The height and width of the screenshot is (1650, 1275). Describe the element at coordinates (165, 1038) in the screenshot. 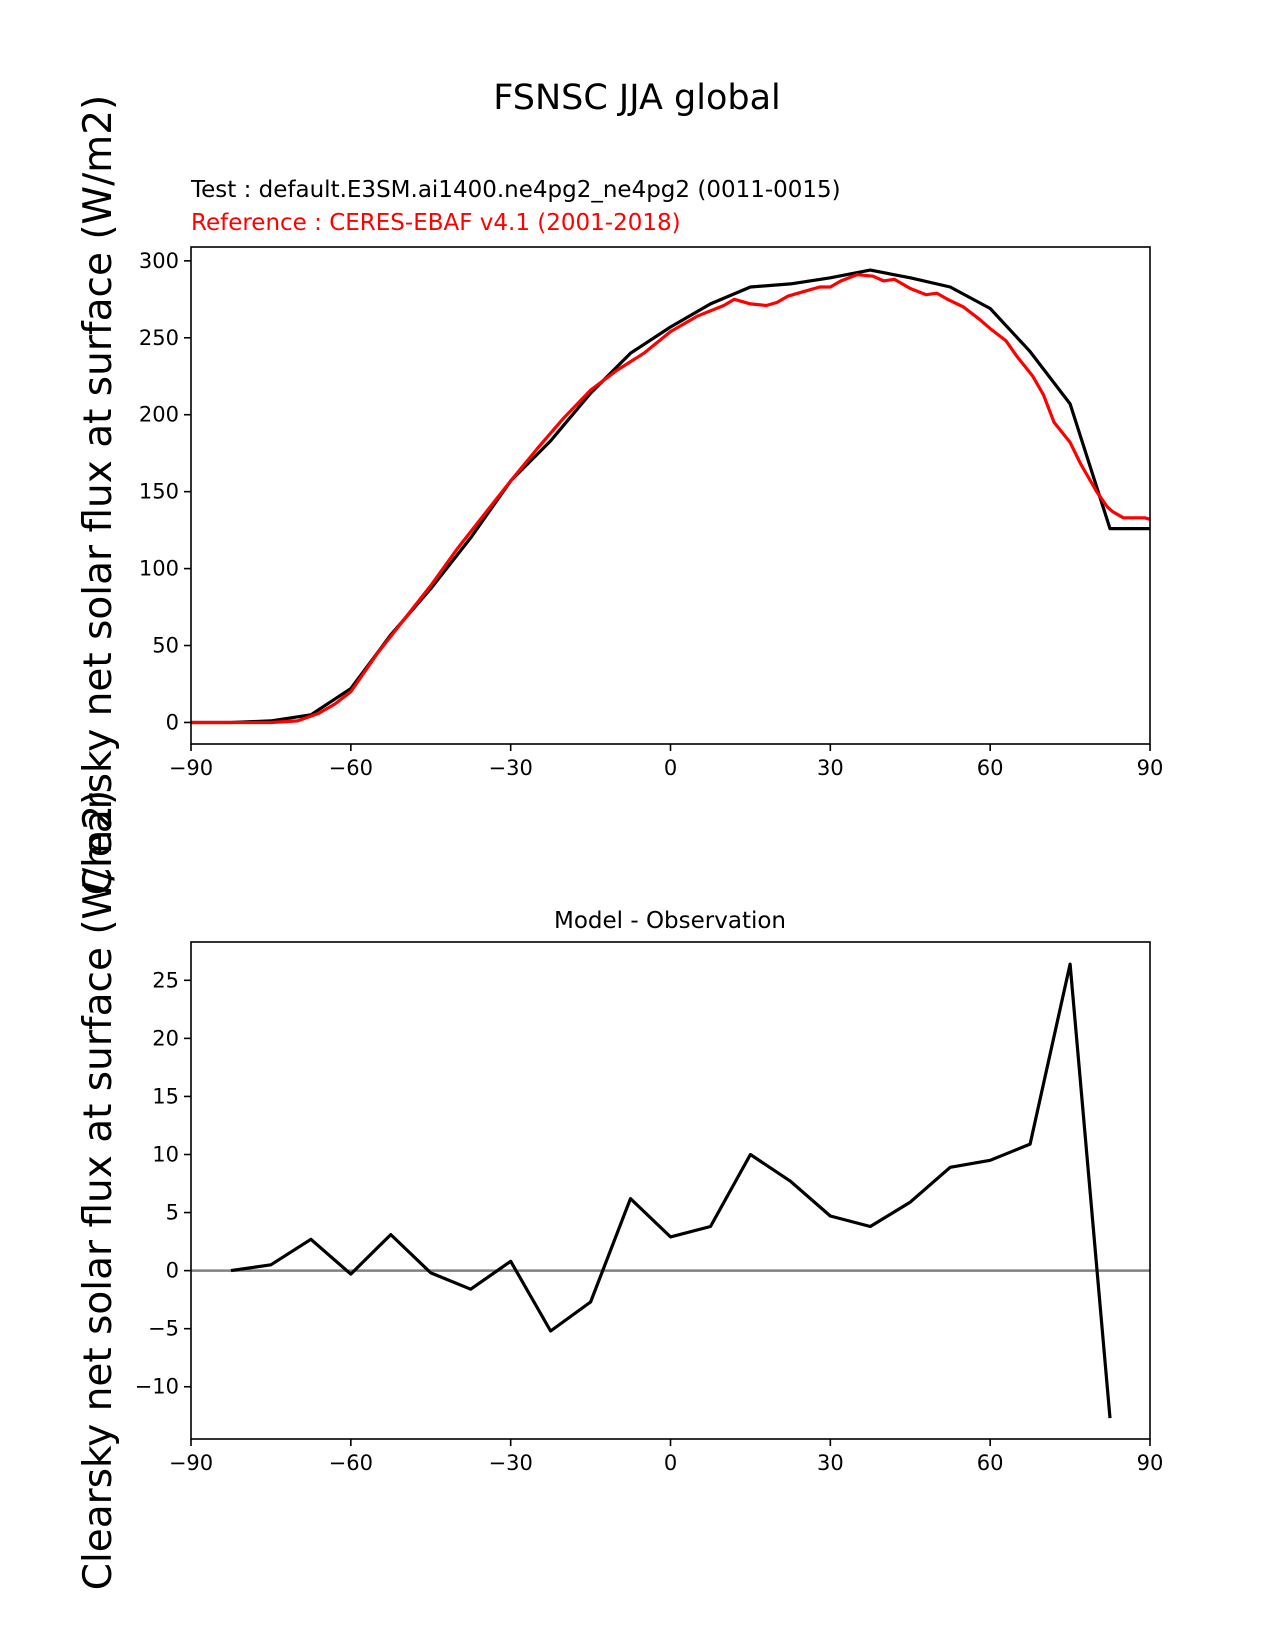

I see `diff-y-tick-label: 20` at that location.